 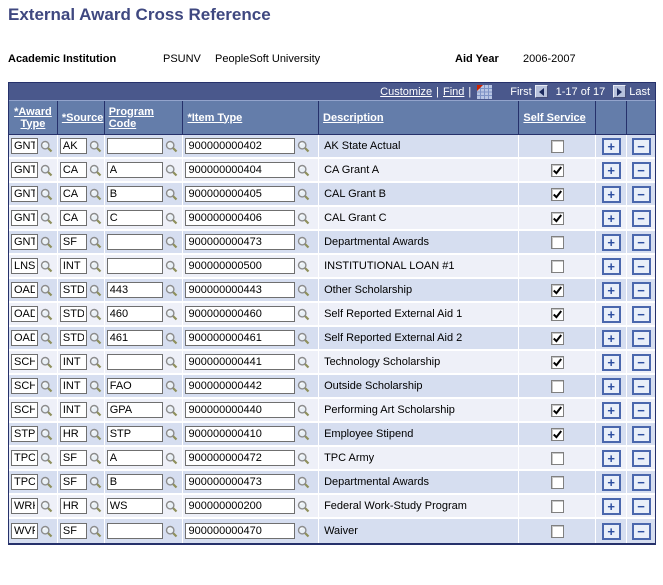 What do you see at coordinates (144, 117) in the screenshot?
I see `column-header-program-code: Program Code` at bounding box center [144, 117].